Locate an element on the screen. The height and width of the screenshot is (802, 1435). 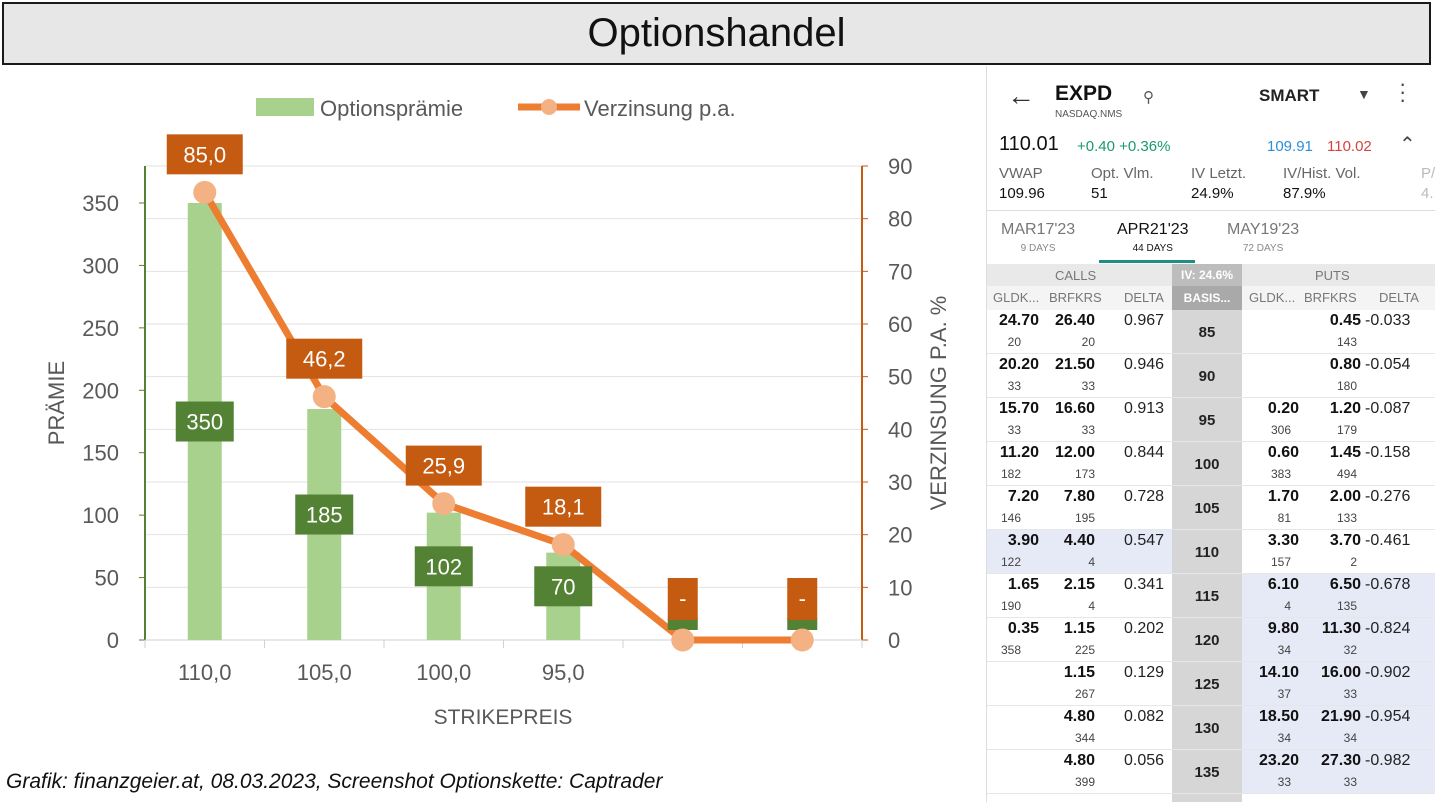
legend-marker is located at coordinates (549, 107).